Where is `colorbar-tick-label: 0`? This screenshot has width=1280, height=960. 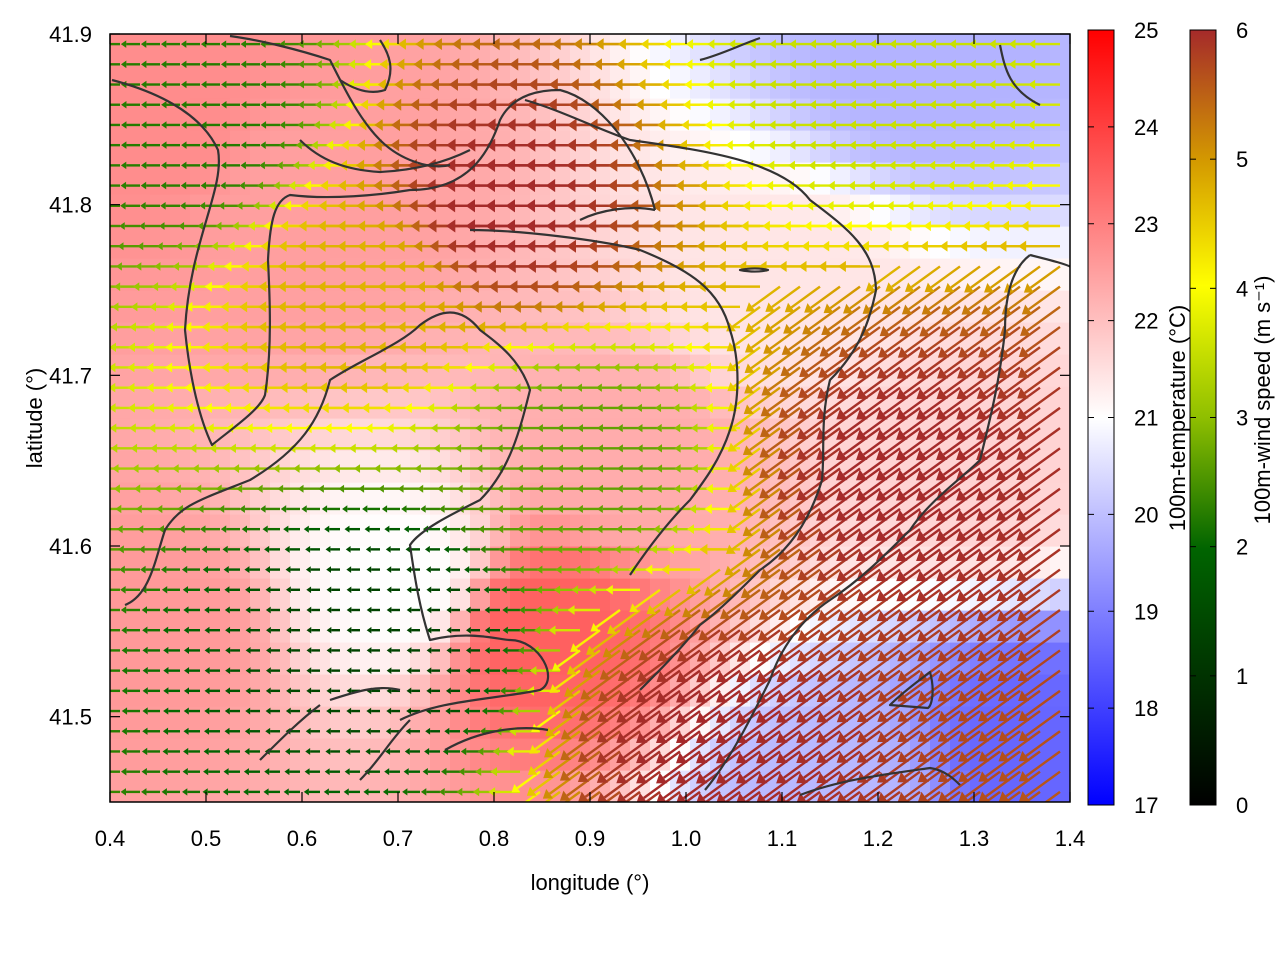 colorbar-tick-label: 0 is located at coordinates (1242, 805).